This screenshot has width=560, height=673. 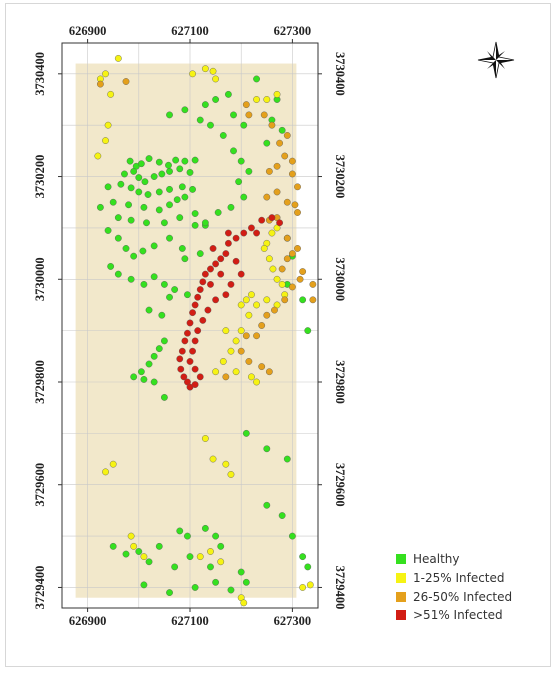 What do you see at coordinates (190, 621) in the screenshot?
I see `x-tick-label: 627100` at bounding box center [190, 621].